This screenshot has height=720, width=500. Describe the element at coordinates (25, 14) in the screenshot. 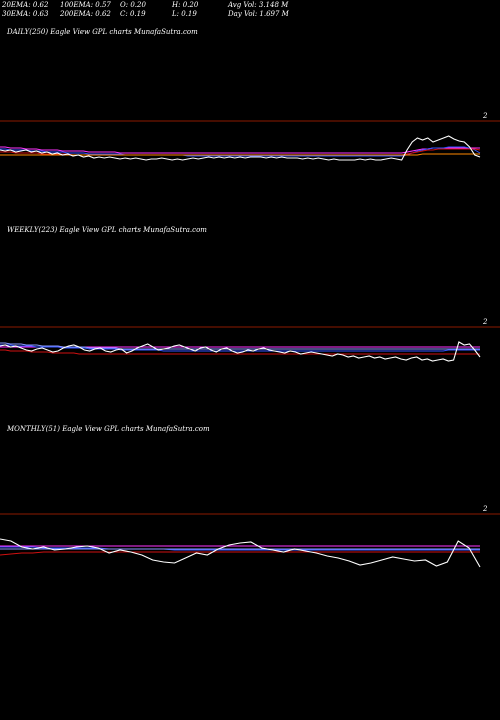

I see `ema30-stat: 30EMA: 0.63` at that location.